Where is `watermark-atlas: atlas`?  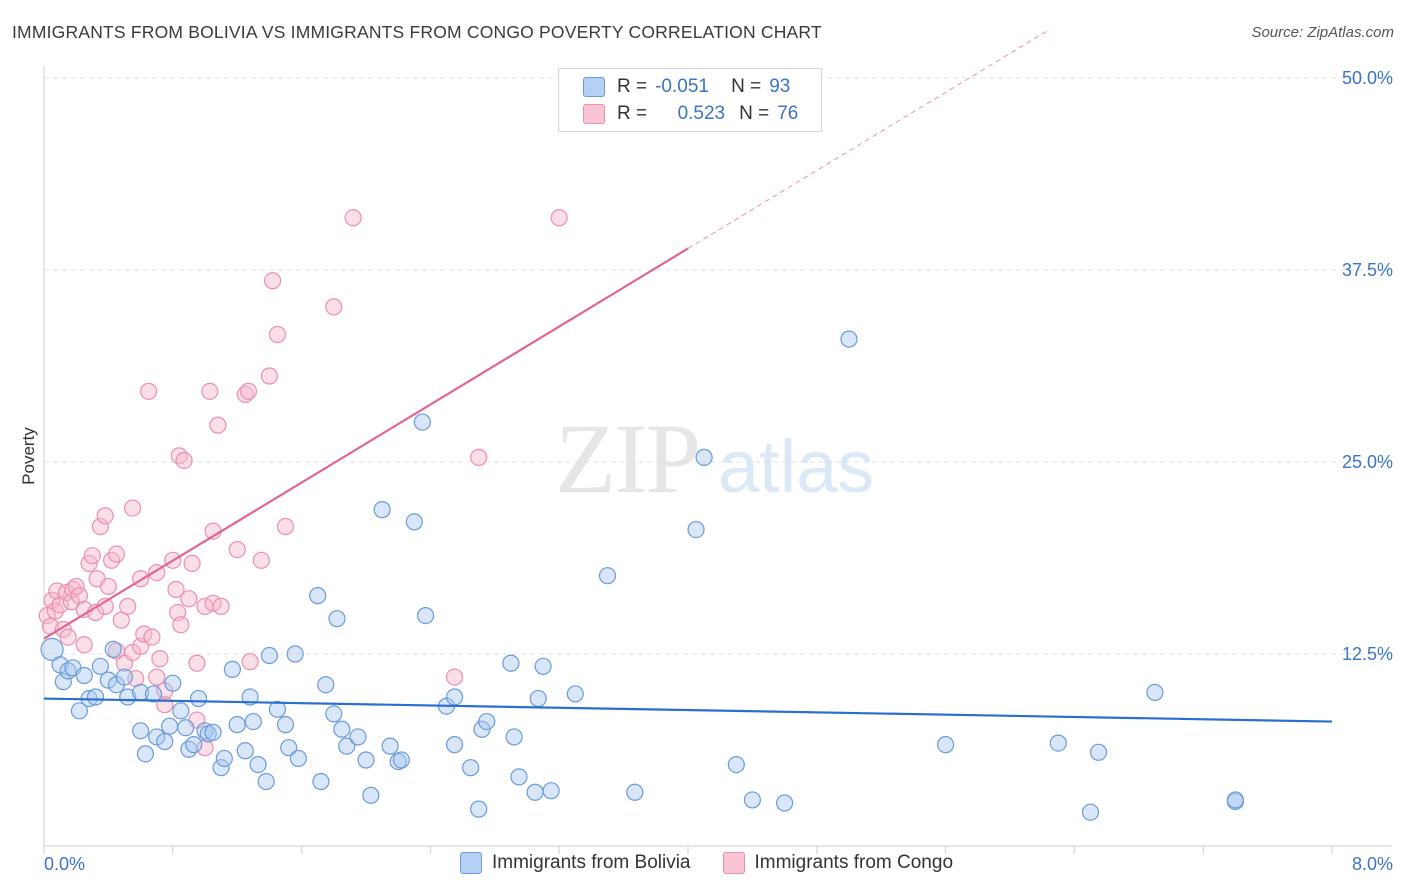 watermark-atlas: atlas is located at coordinates (796, 466).